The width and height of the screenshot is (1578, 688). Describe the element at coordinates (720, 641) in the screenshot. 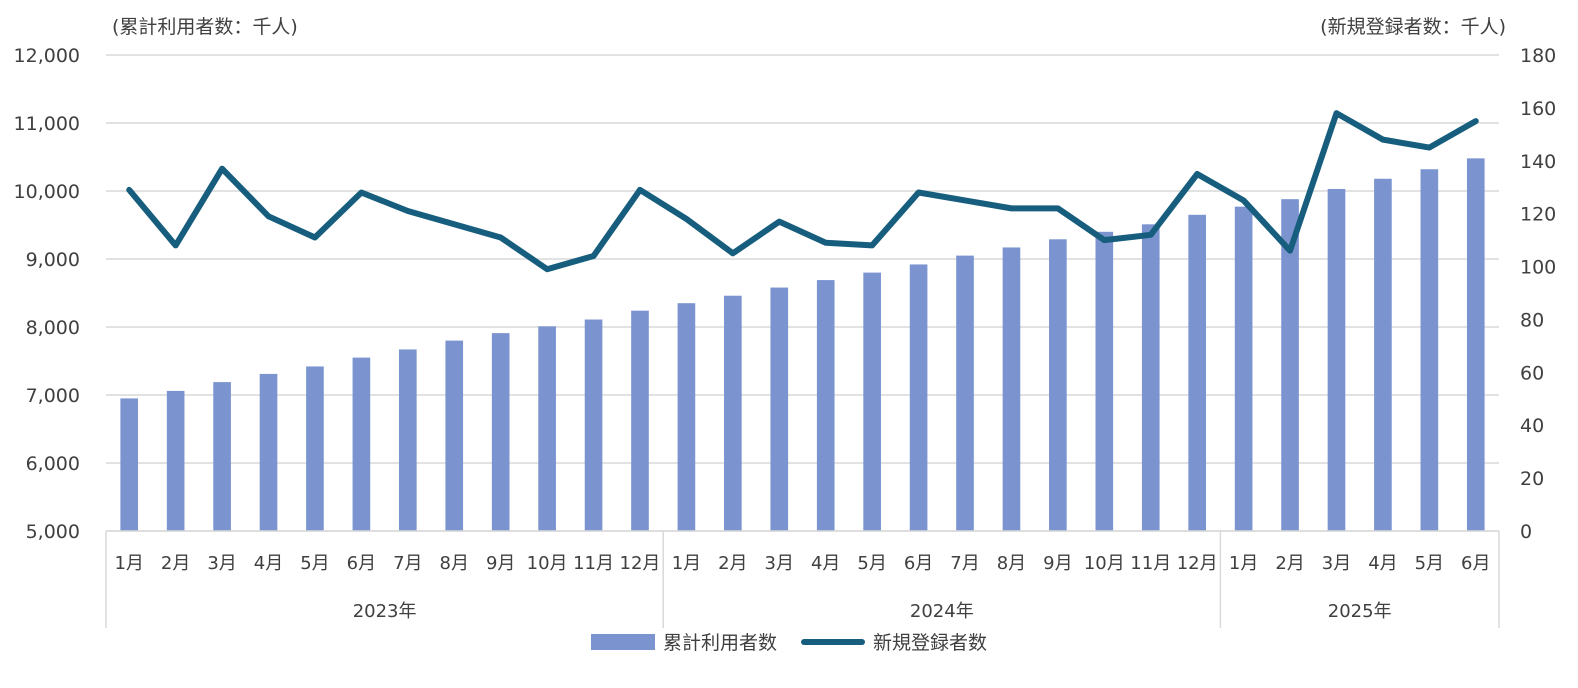

I see `legend-bar-label: 累計利用者数` at that location.